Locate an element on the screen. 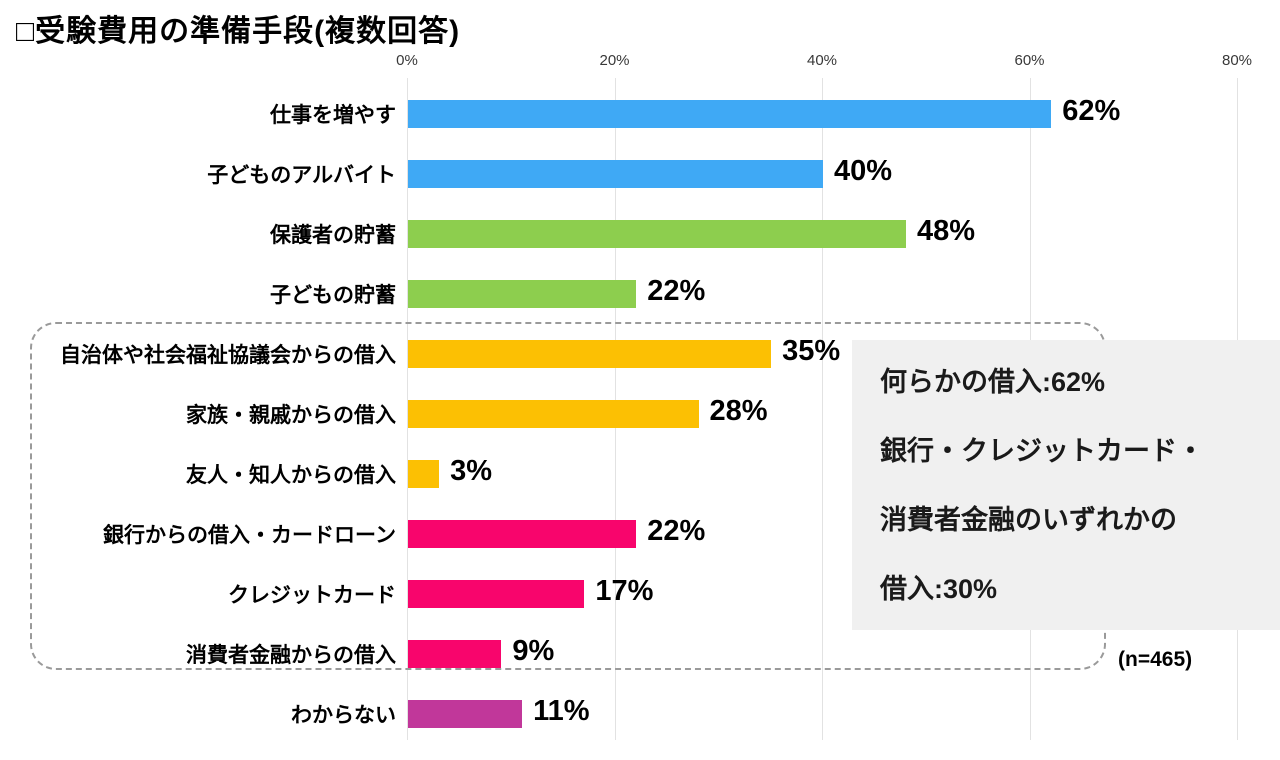 The width and height of the screenshot is (1280, 760). annotation-line: 消費者金融のいずれかの is located at coordinates (1028, 520).